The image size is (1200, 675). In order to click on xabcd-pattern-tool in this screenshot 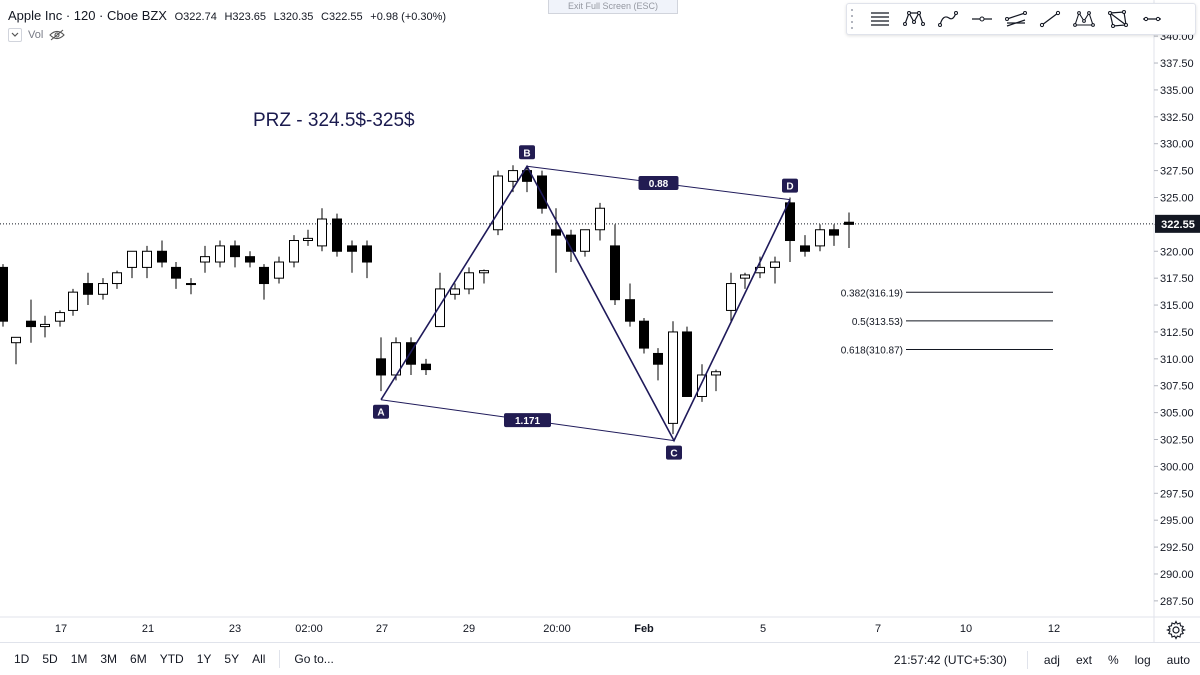, I will do `click(914, 19)`.